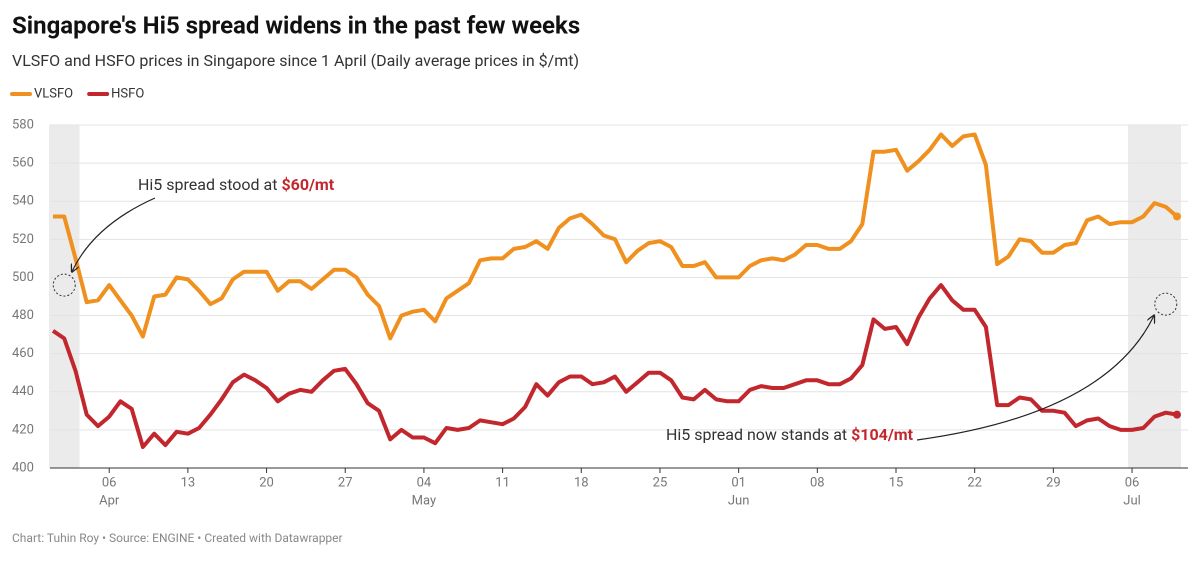 Image resolution: width=1200 pixels, height=562 pixels. I want to click on y-tick-label: 580, so click(23, 124).